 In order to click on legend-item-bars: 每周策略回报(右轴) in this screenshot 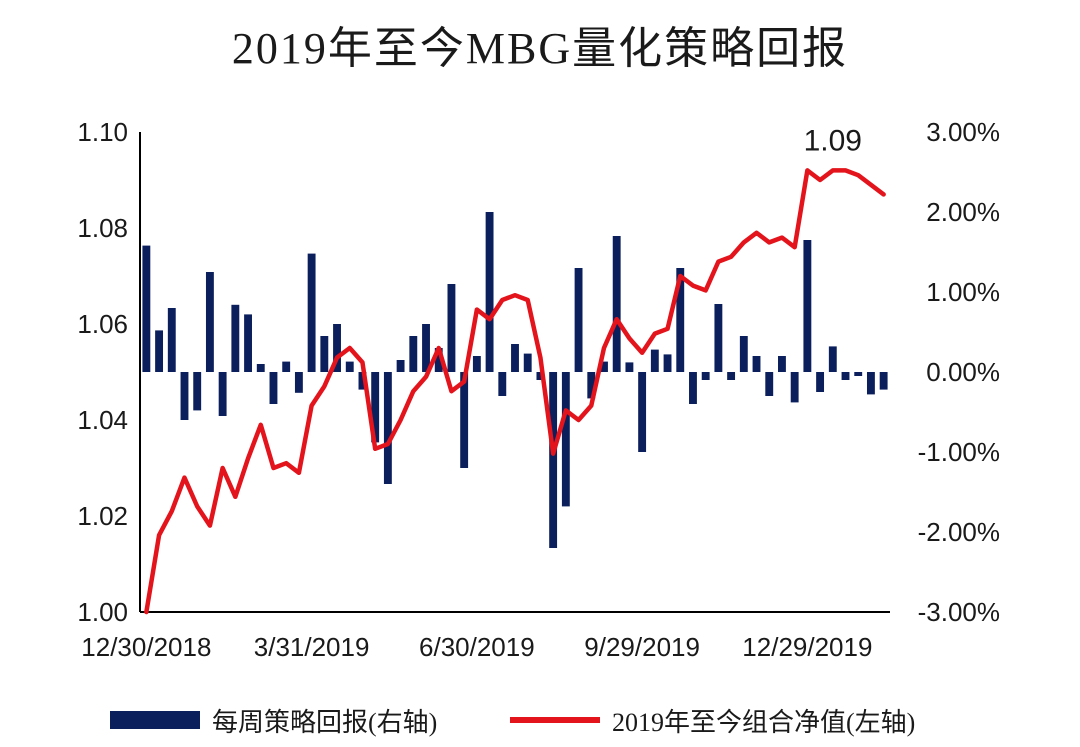, I will do `click(273, 720)`.